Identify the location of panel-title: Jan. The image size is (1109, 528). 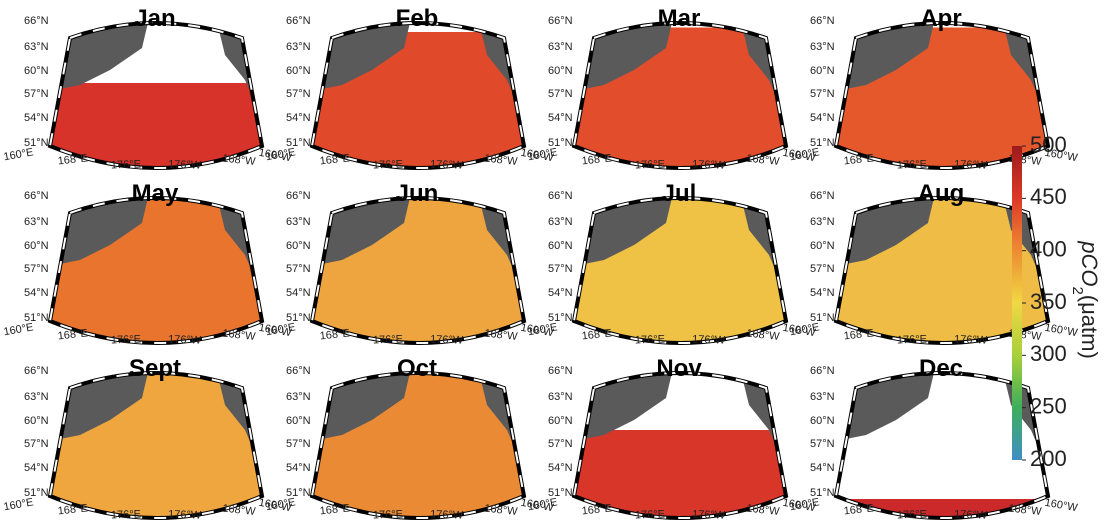
(154, 18).